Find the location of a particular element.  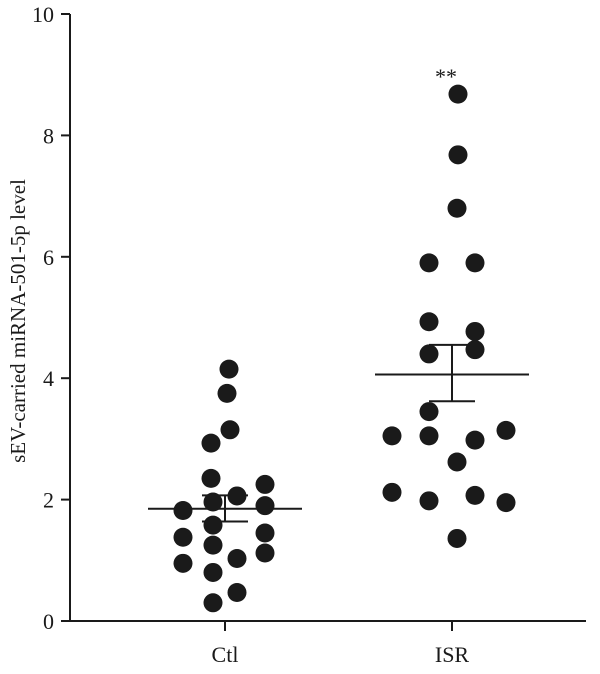

x-tick-label-isr: ISR is located at coordinates (452, 654).